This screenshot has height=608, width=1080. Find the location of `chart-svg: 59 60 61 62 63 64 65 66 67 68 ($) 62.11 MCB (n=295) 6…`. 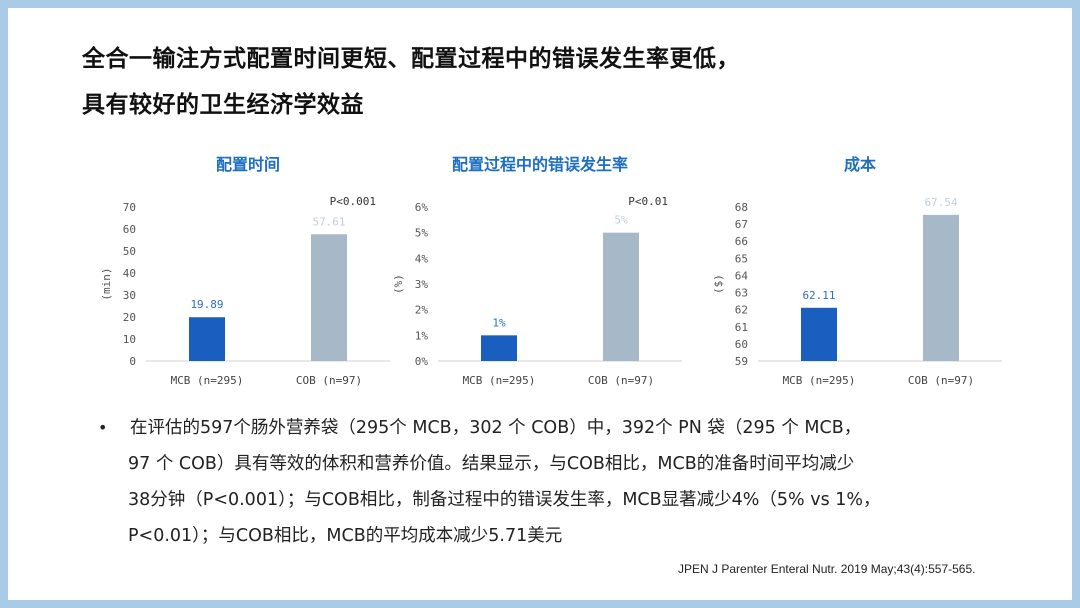

chart-svg: 59 60 61 62 63 64 65 66 67 68 ($) 62.11 MCB (n=295) 6… is located at coordinates (857, 291).